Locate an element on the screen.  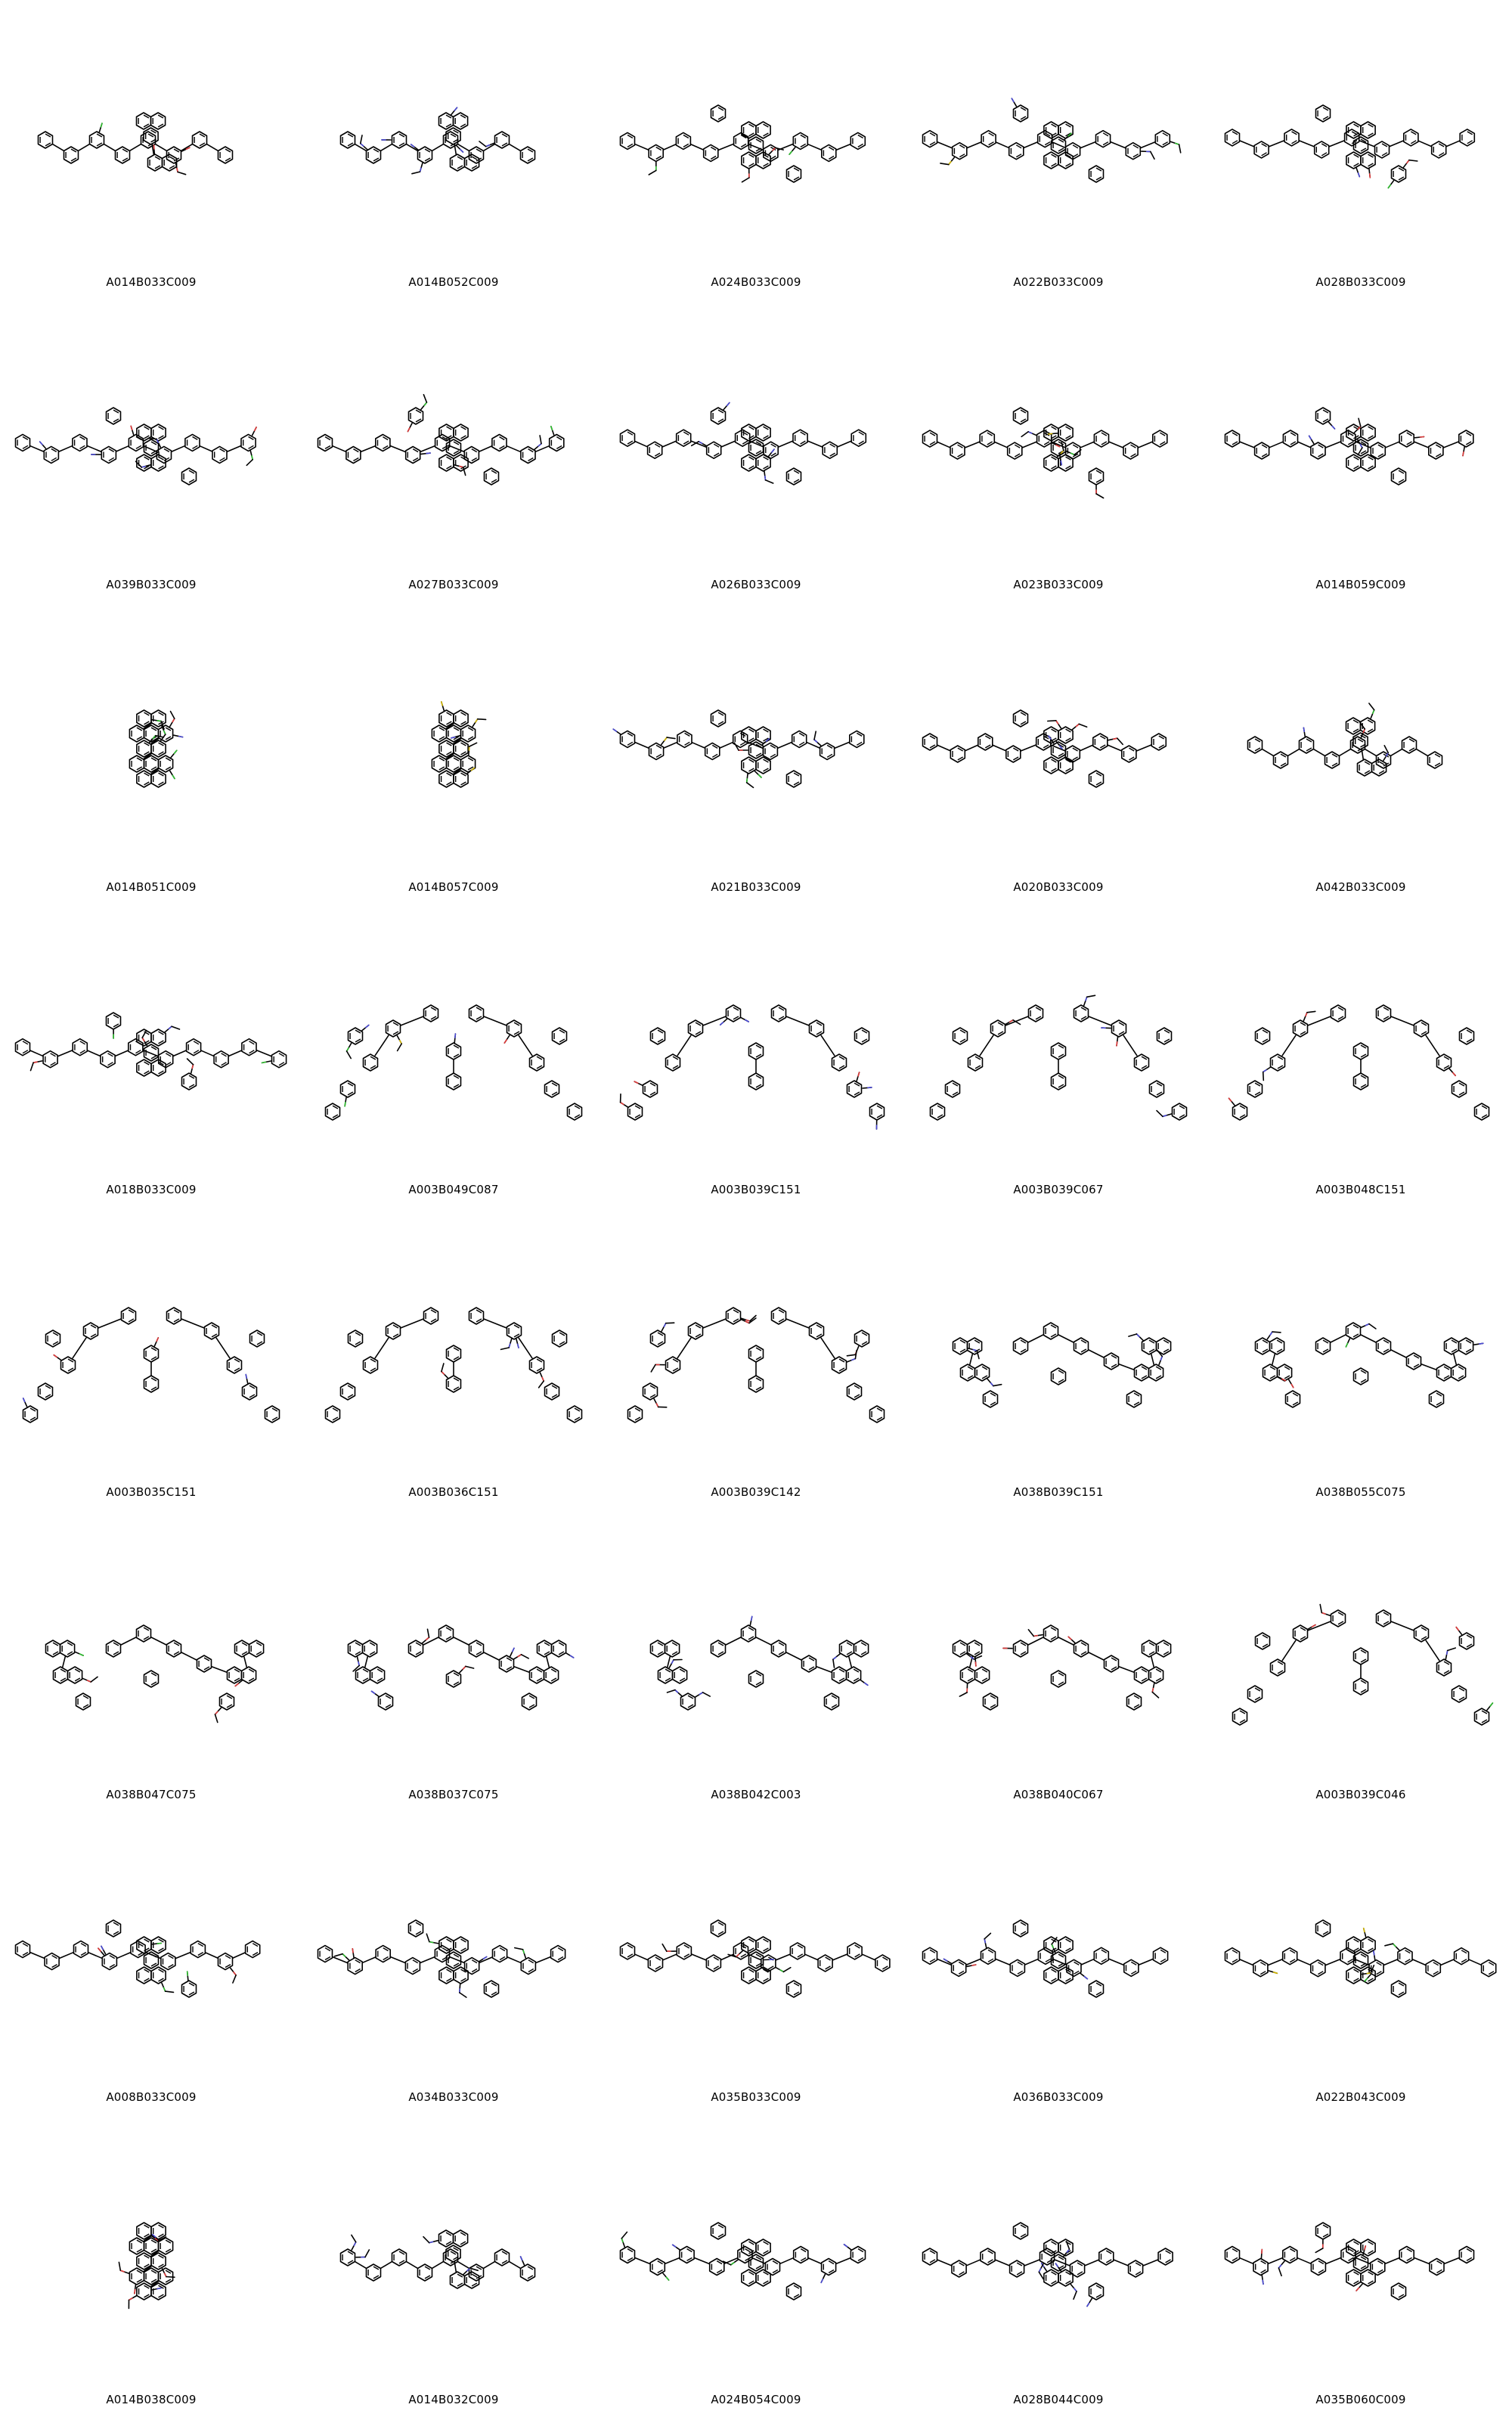
molecule-label: A028B044C009 is located at coordinates (1058, 2399).